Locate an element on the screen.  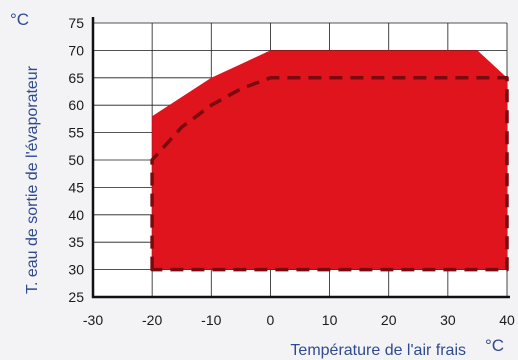
x-tick-label-5: 20 is located at coordinates (389, 320).